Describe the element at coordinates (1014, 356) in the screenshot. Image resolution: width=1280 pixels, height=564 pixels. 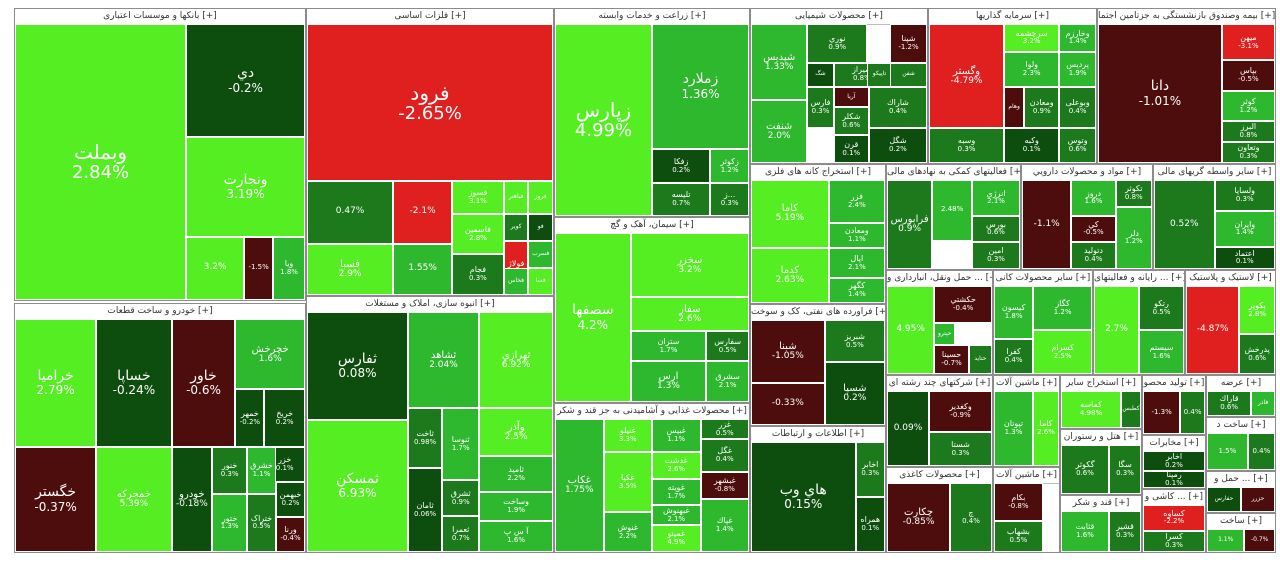
I see `treemap-tile: كفرا 0.4%` at that location.